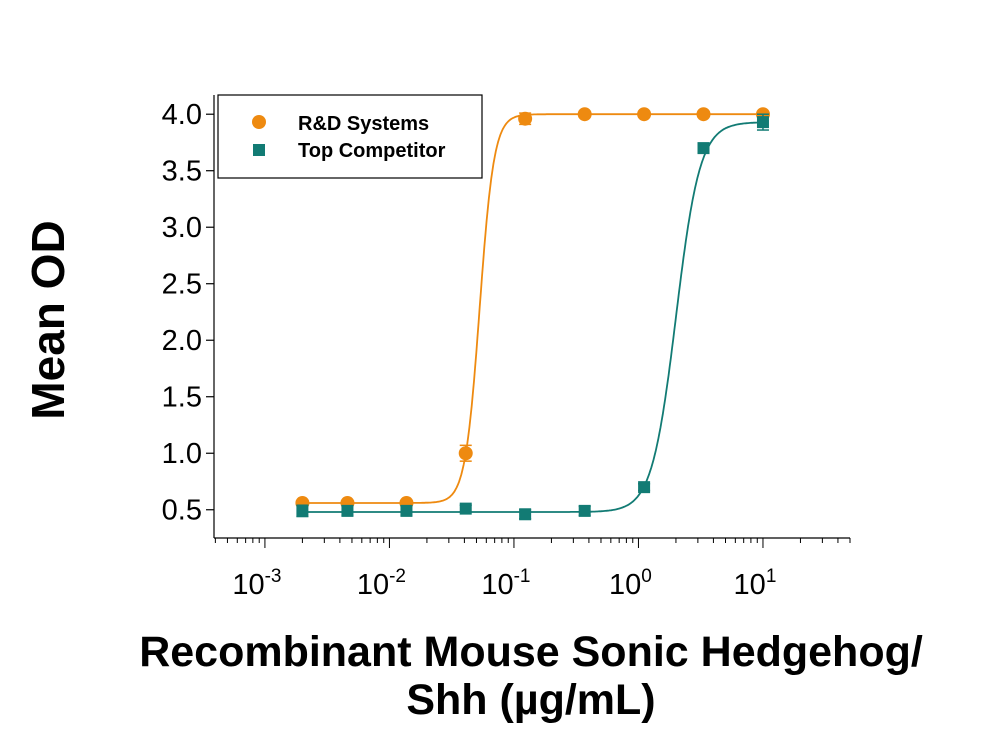  I want to click on legend-box, so click(350, 136).